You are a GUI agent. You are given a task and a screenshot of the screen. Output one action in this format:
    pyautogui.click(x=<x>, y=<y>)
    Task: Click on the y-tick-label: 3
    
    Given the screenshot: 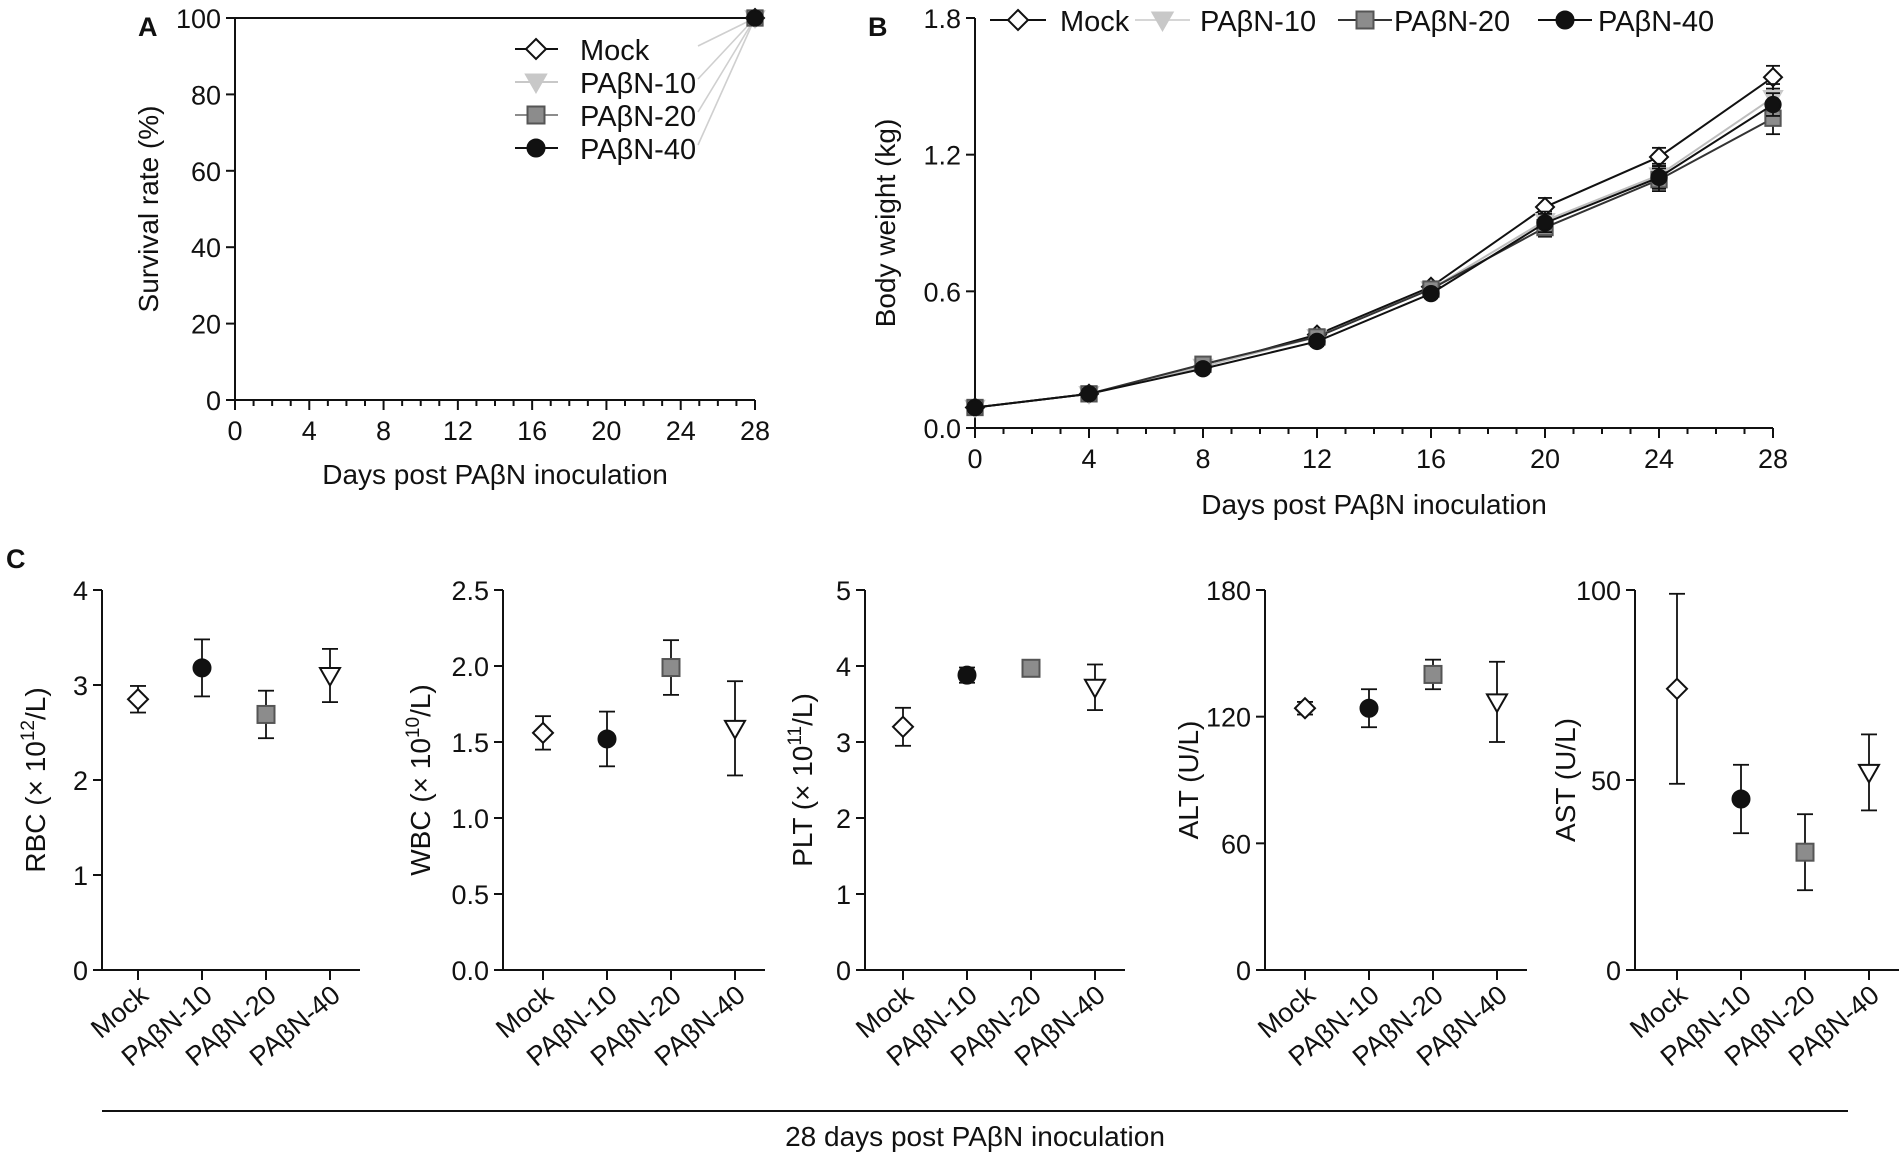 What is the action you would take?
    pyautogui.click(x=80, y=686)
    